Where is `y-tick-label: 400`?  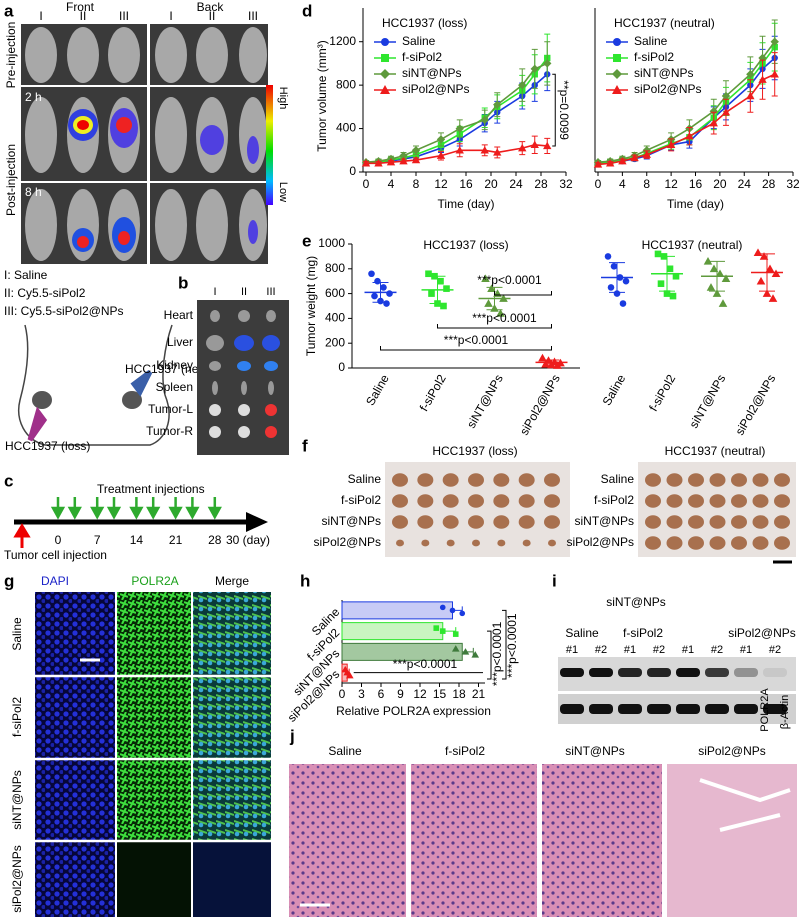 y-tick-label: 400 is located at coordinates (335, 318).